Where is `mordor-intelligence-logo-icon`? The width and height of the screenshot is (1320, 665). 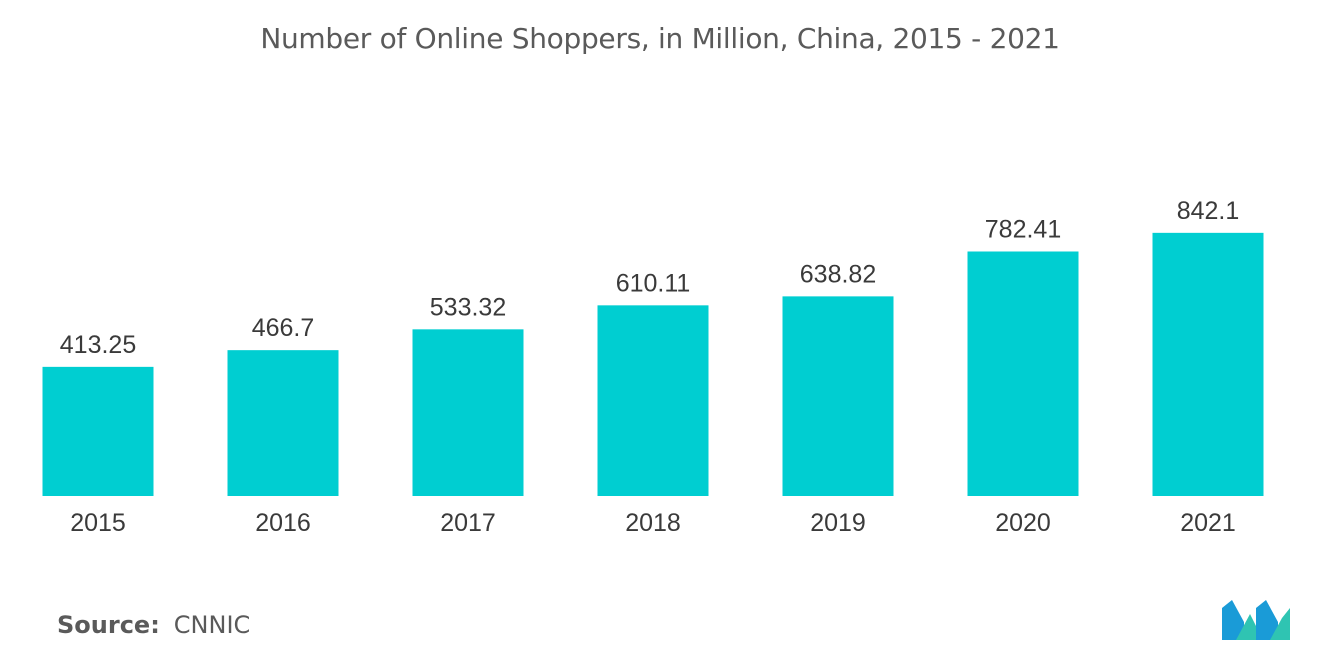 mordor-intelligence-logo-icon is located at coordinates (1256, 620).